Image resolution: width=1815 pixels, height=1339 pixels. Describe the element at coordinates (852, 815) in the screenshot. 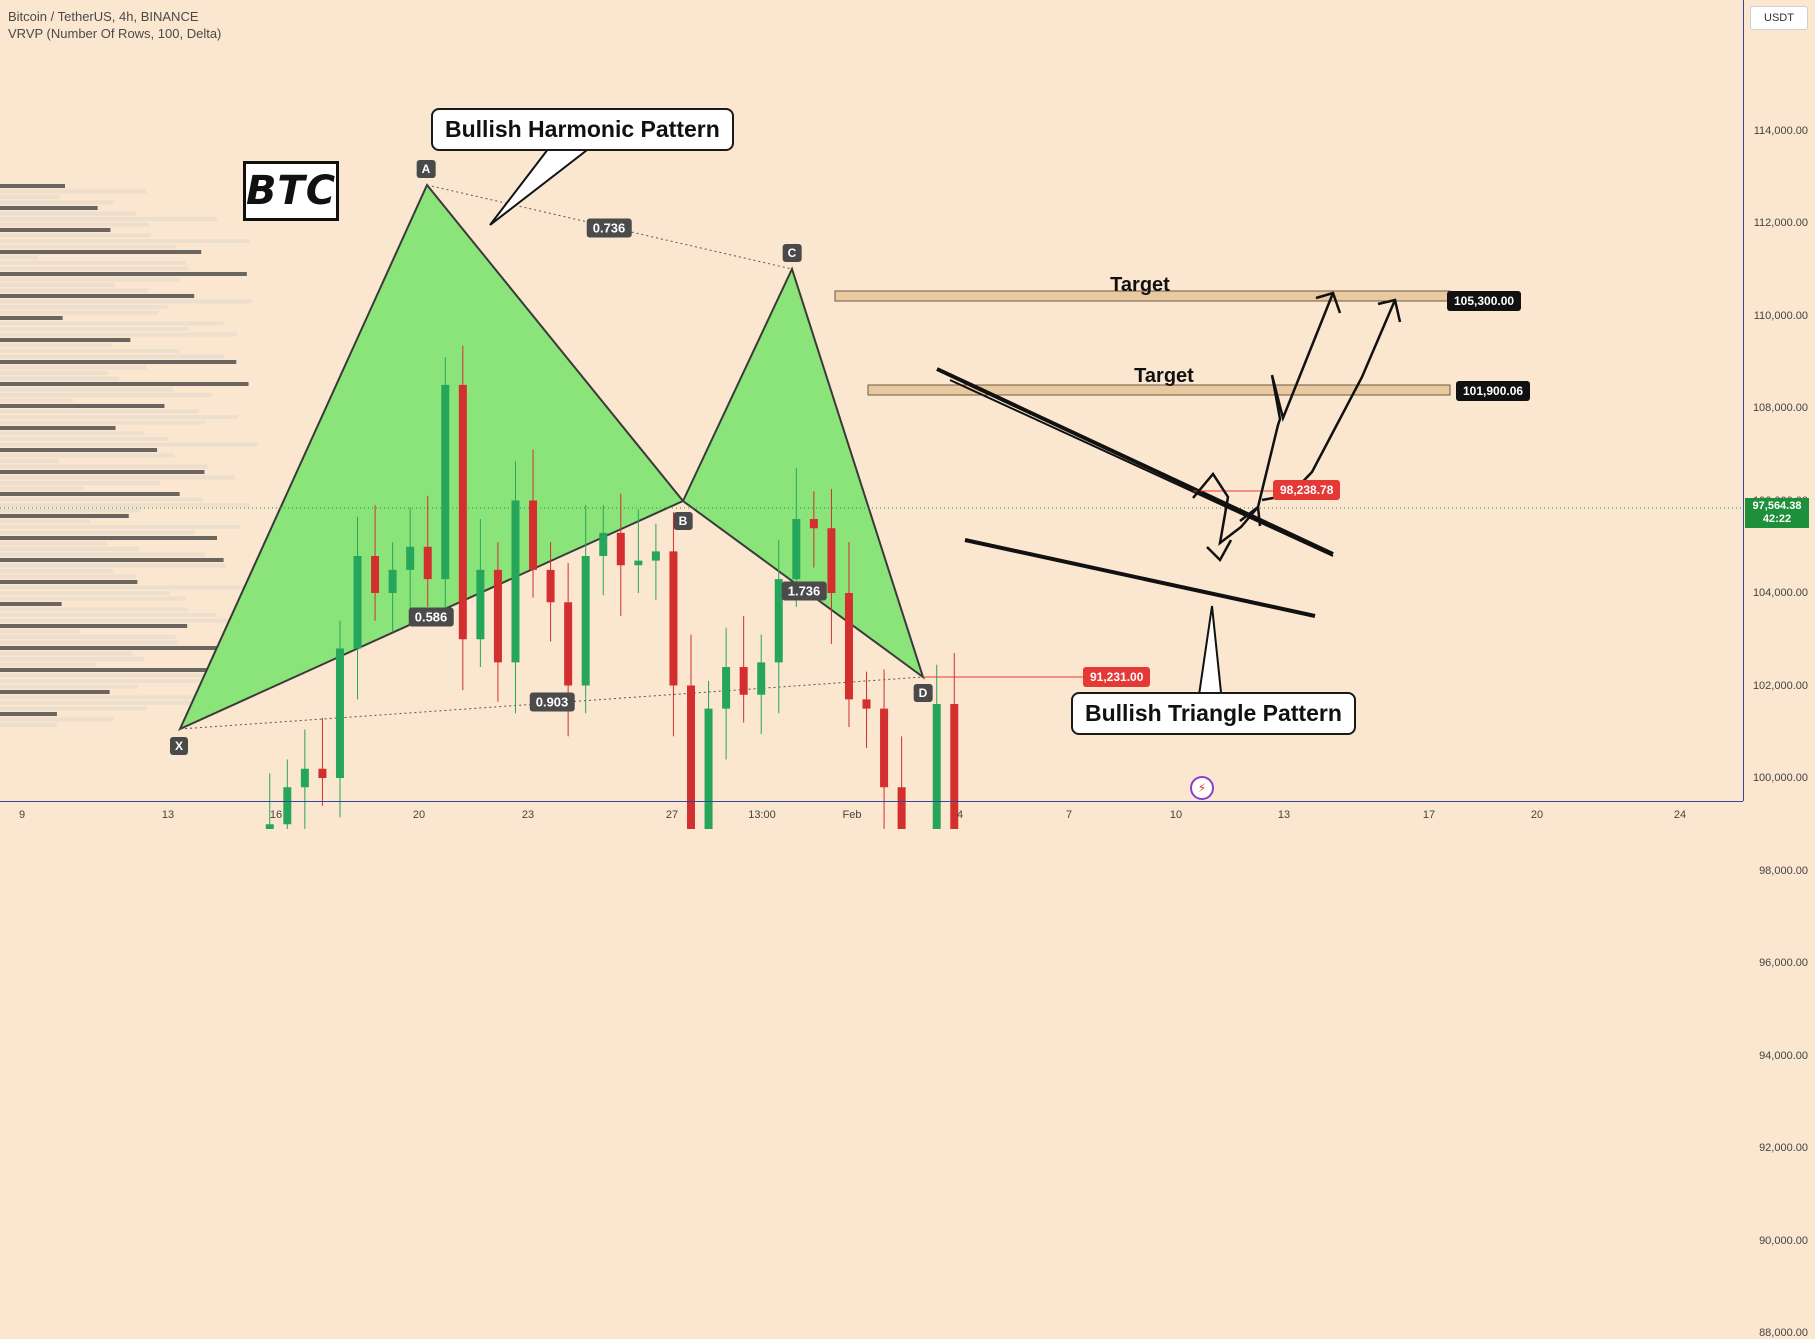

I see `time-tick-label: Feb` at that location.